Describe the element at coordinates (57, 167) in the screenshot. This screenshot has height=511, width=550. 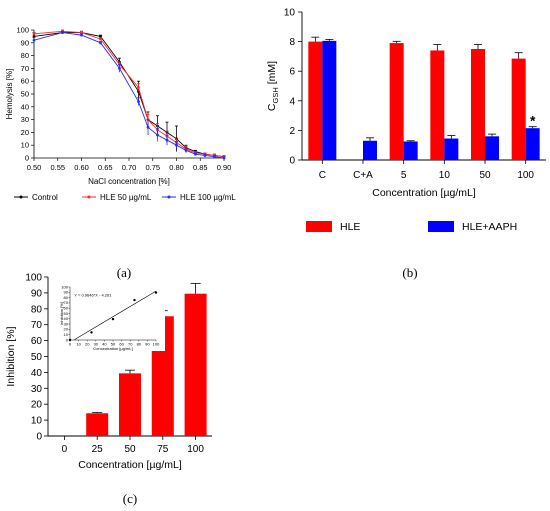
I see `x-tick-label: 0.55` at that location.